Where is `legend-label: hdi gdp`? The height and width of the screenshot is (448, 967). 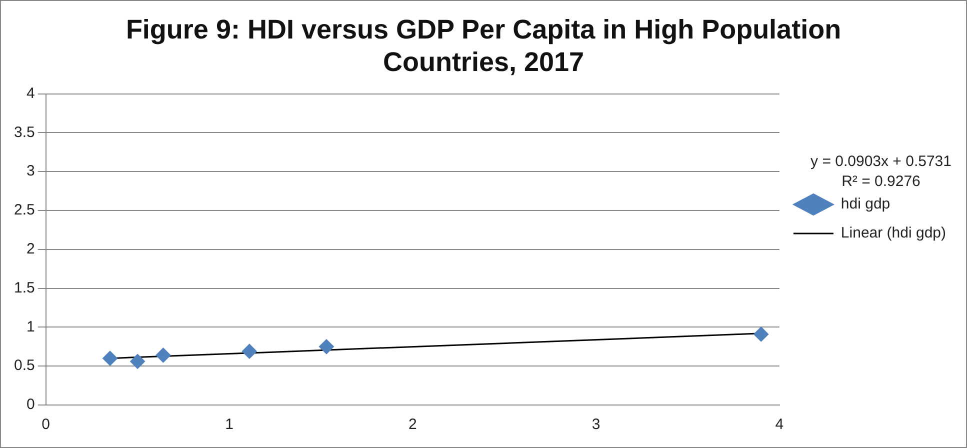 legend-label: hdi gdp is located at coordinates (865, 204).